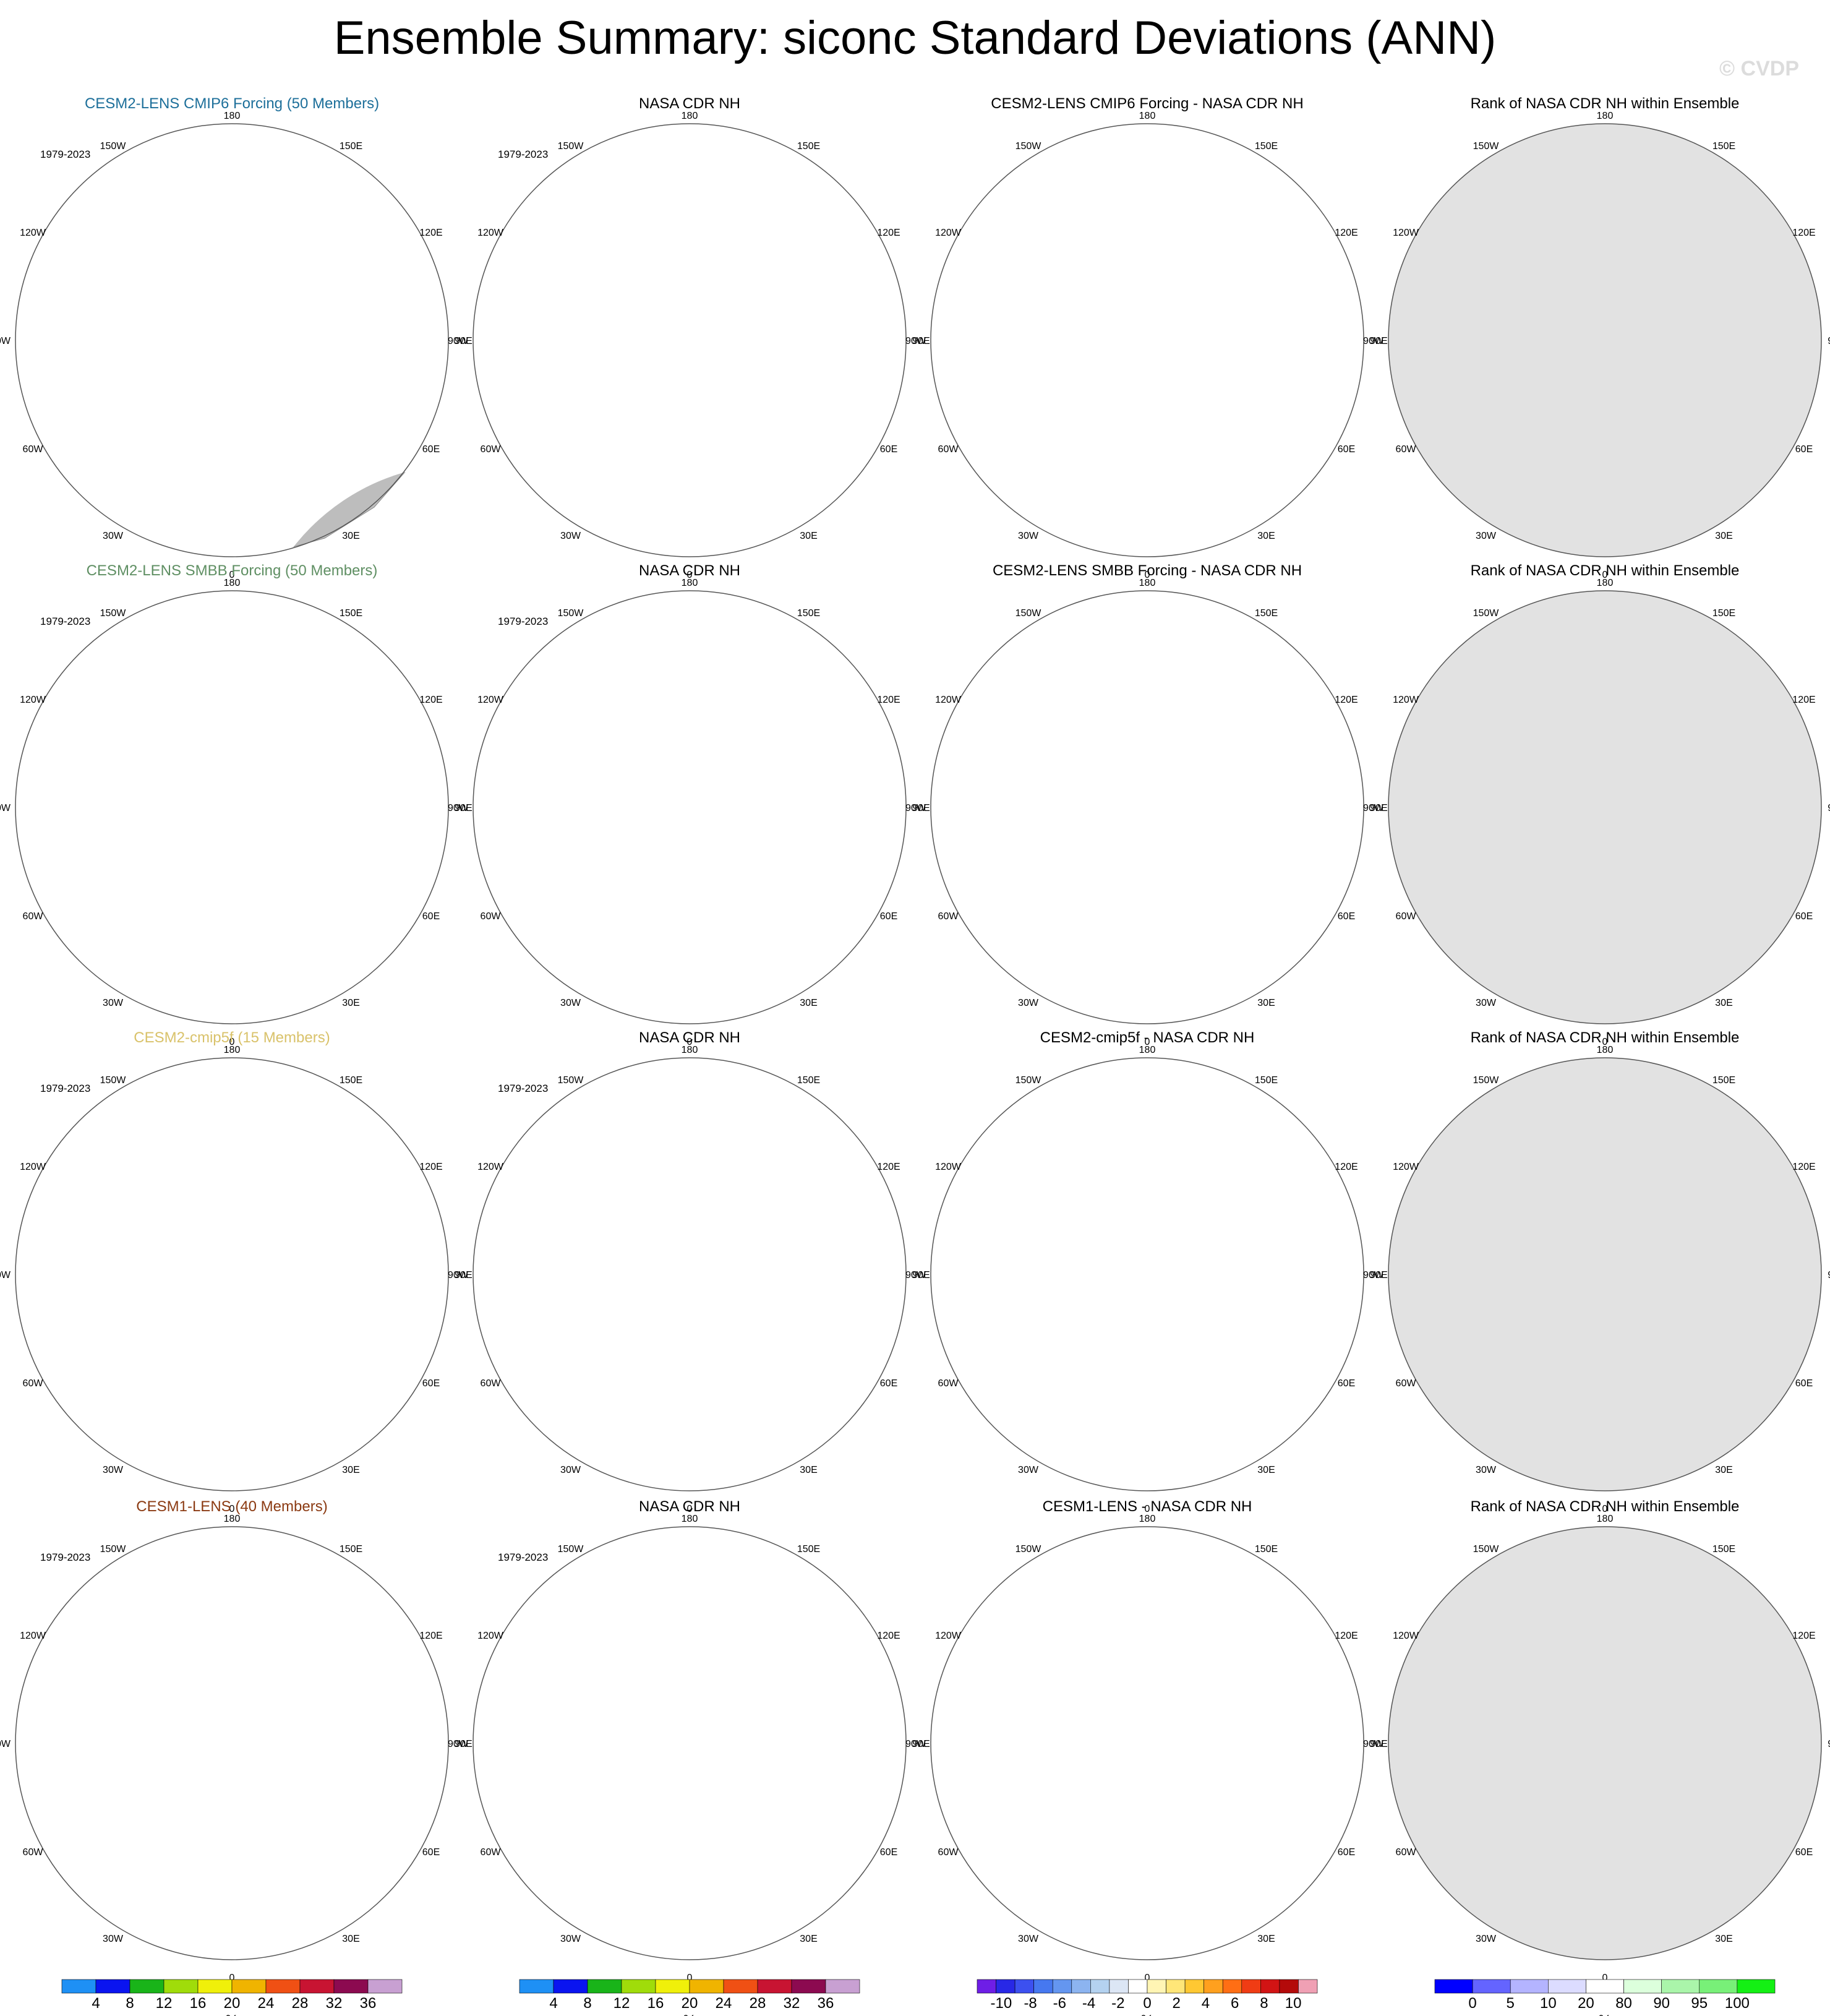  I want to click on panel-title: NASA CDR NH, so click(689, 570).